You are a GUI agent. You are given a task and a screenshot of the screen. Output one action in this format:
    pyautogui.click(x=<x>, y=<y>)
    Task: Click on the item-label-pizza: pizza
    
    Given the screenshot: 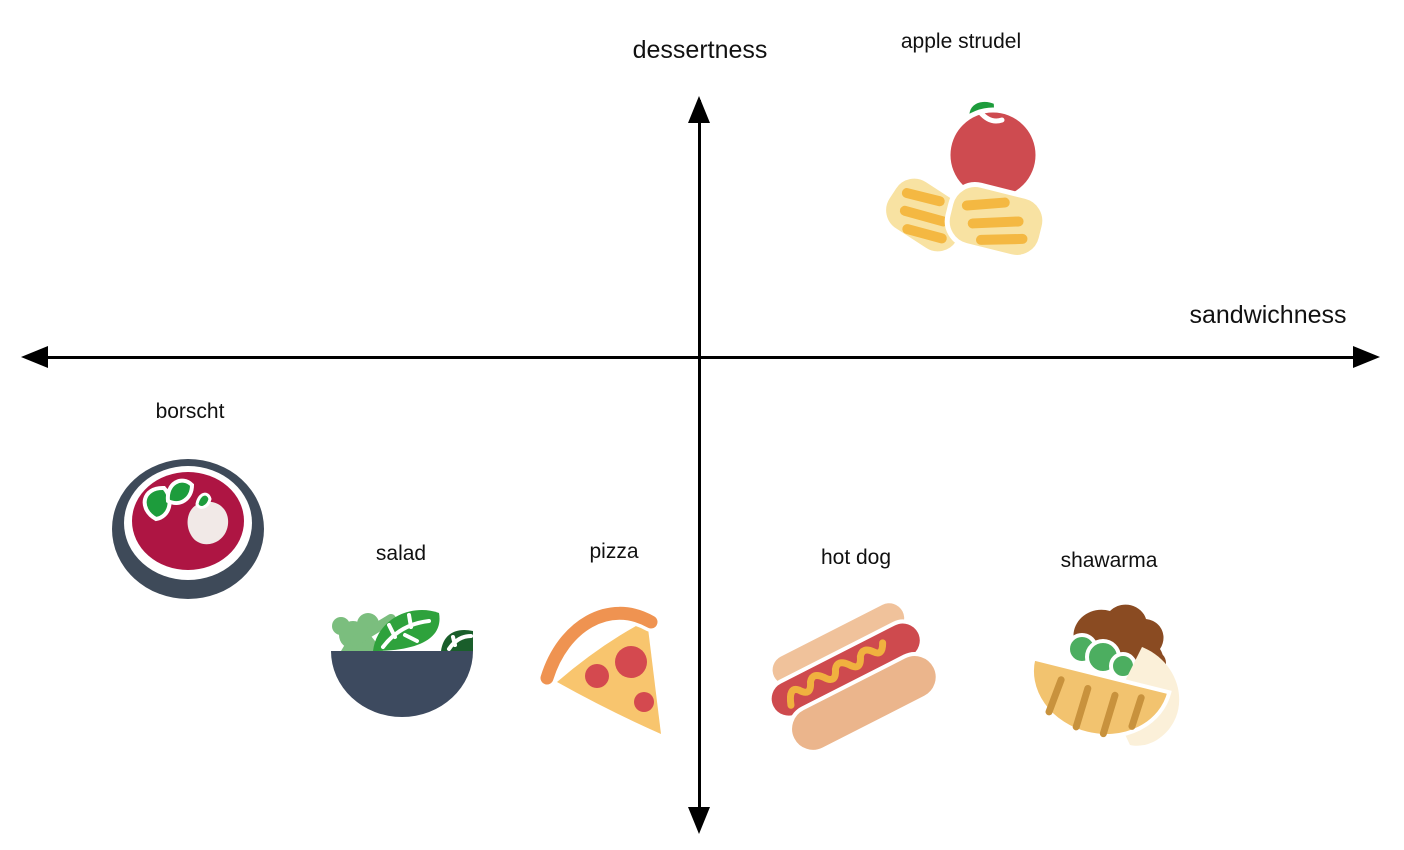 What is the action you would take?
    pyautogui.click(x=614, y=551)
    